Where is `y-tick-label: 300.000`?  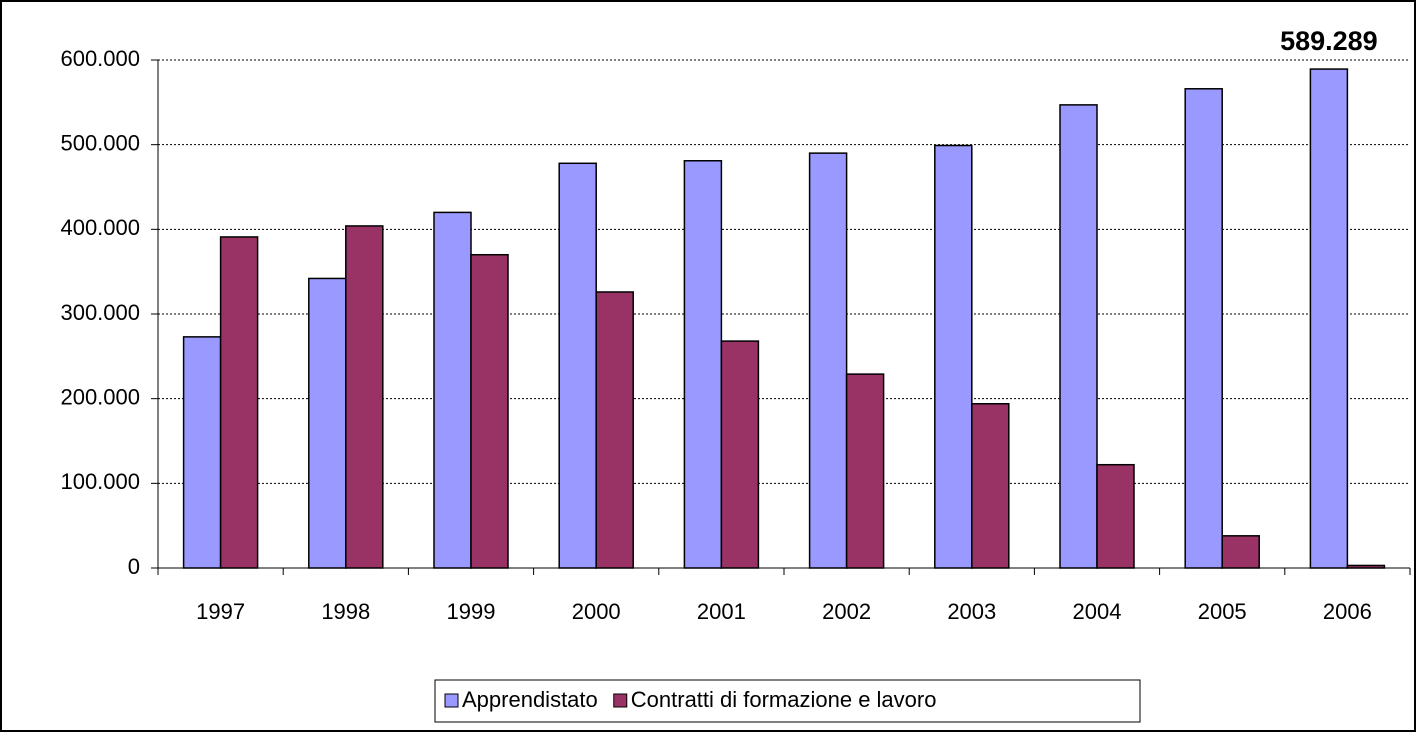
y-tick-label: 300.000 is located at coordinates (100, 312).